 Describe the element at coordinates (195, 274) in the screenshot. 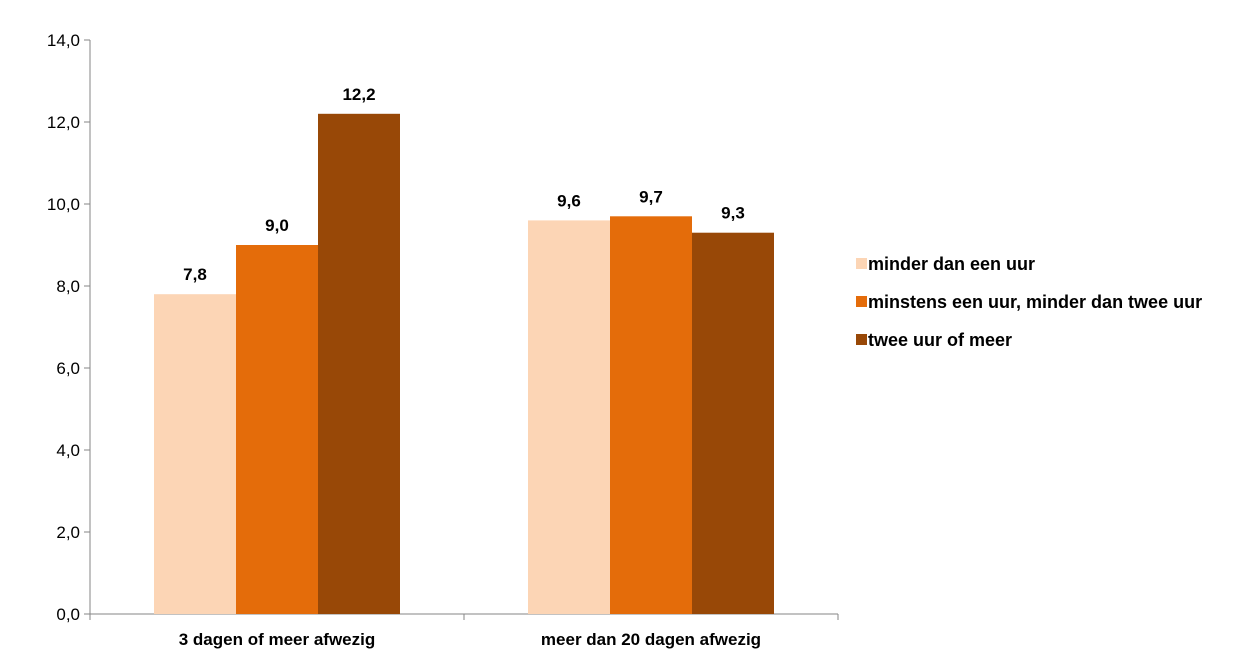

I see `data-label-0-0: 7,8` at that location.